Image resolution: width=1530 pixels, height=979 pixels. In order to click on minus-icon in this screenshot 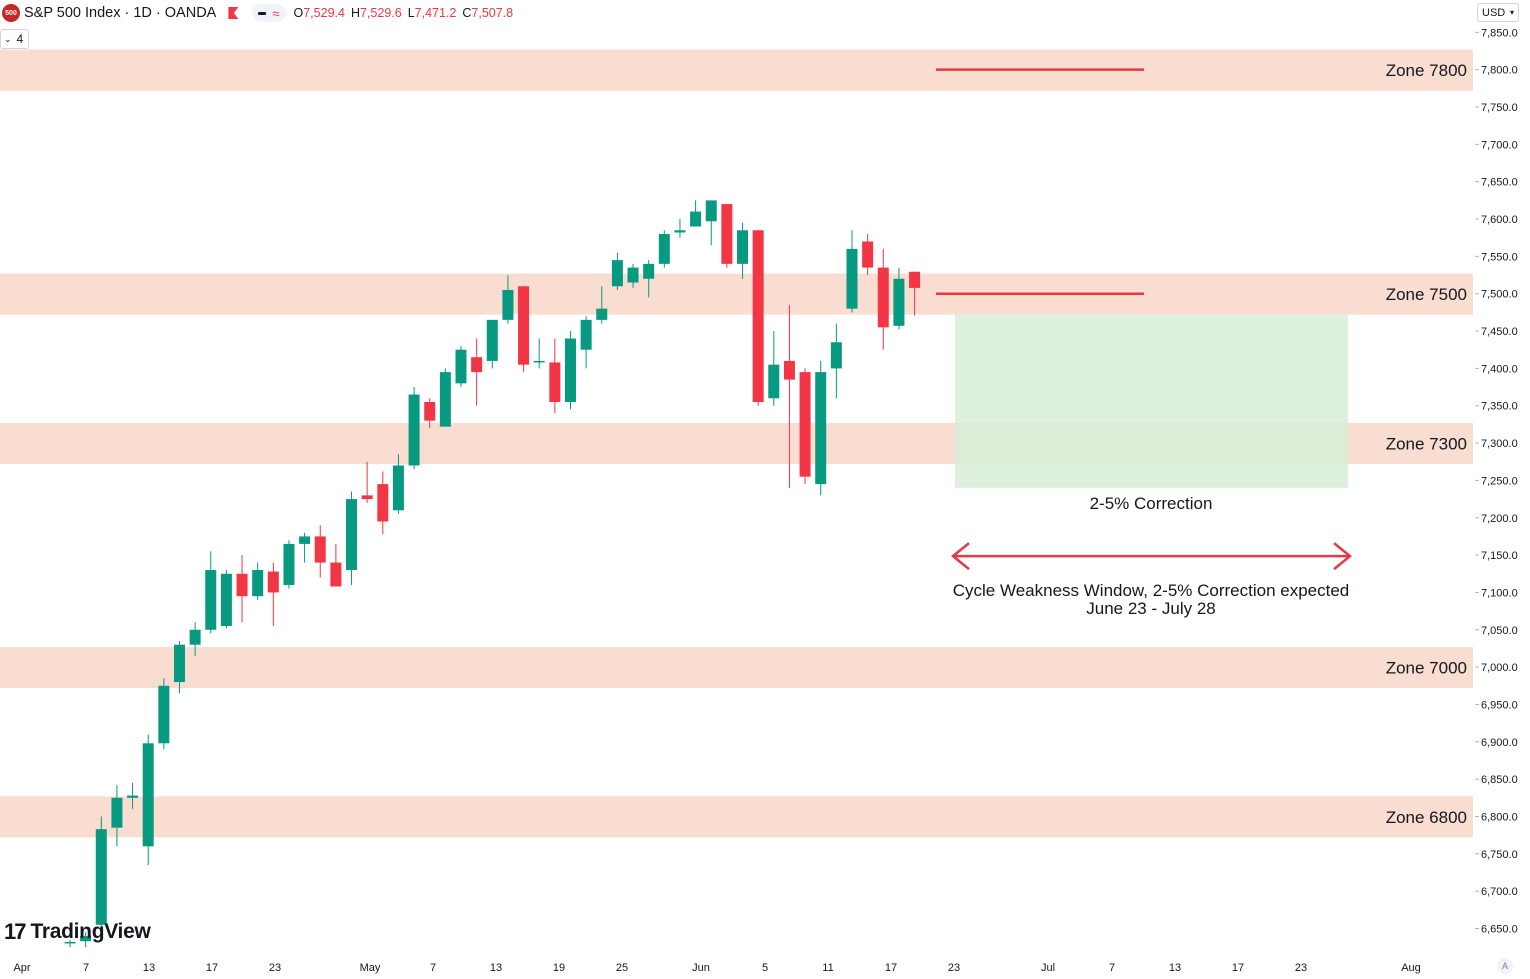, I will do `click(262, 13)`.